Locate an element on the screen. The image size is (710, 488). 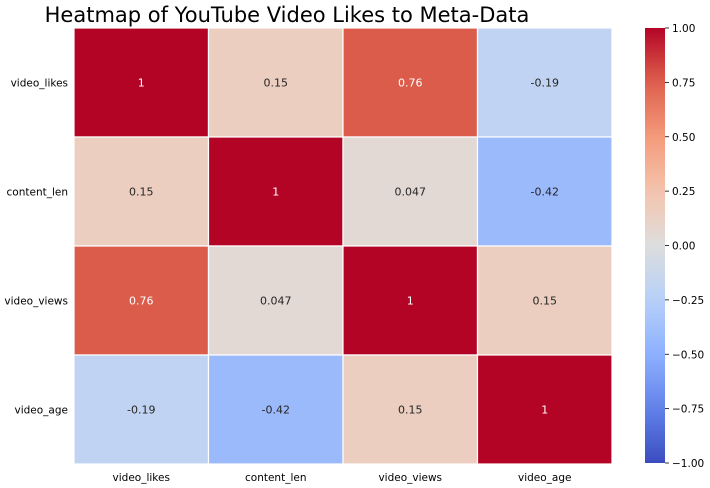
colorbar-tick-label: −0.50 is located at coordinates (688, 355).